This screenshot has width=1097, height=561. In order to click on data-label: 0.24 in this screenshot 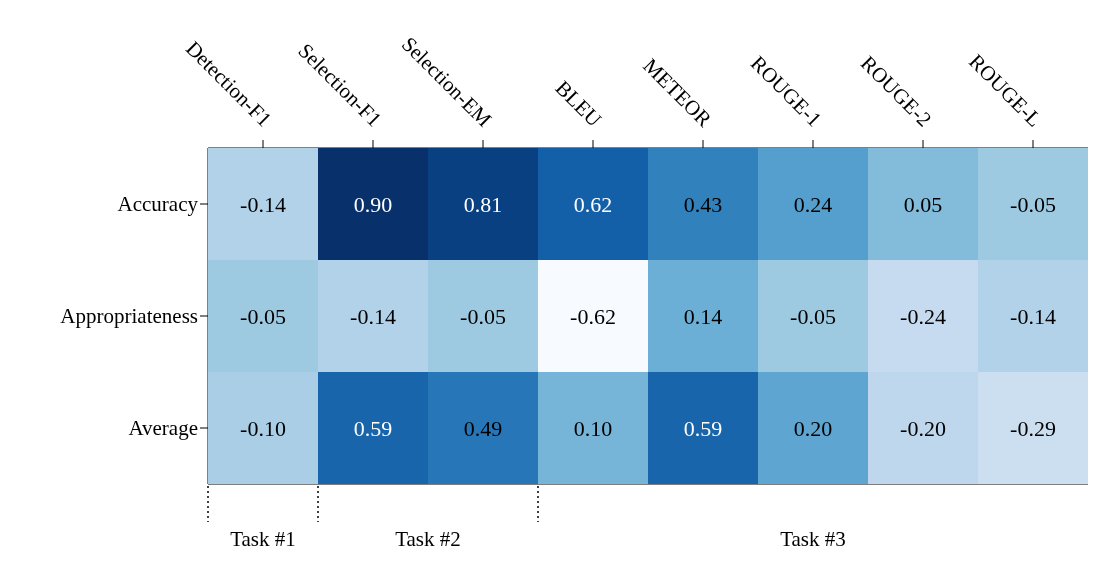, I will do `click(813, 204)`.